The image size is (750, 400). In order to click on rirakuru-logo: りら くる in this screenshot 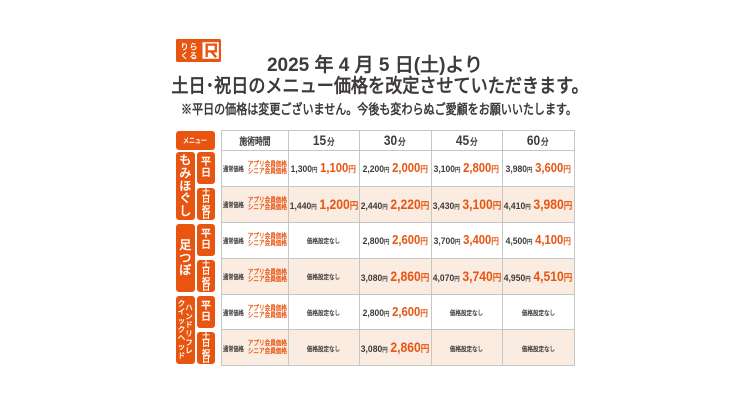, I will do `click(198, 50)`.